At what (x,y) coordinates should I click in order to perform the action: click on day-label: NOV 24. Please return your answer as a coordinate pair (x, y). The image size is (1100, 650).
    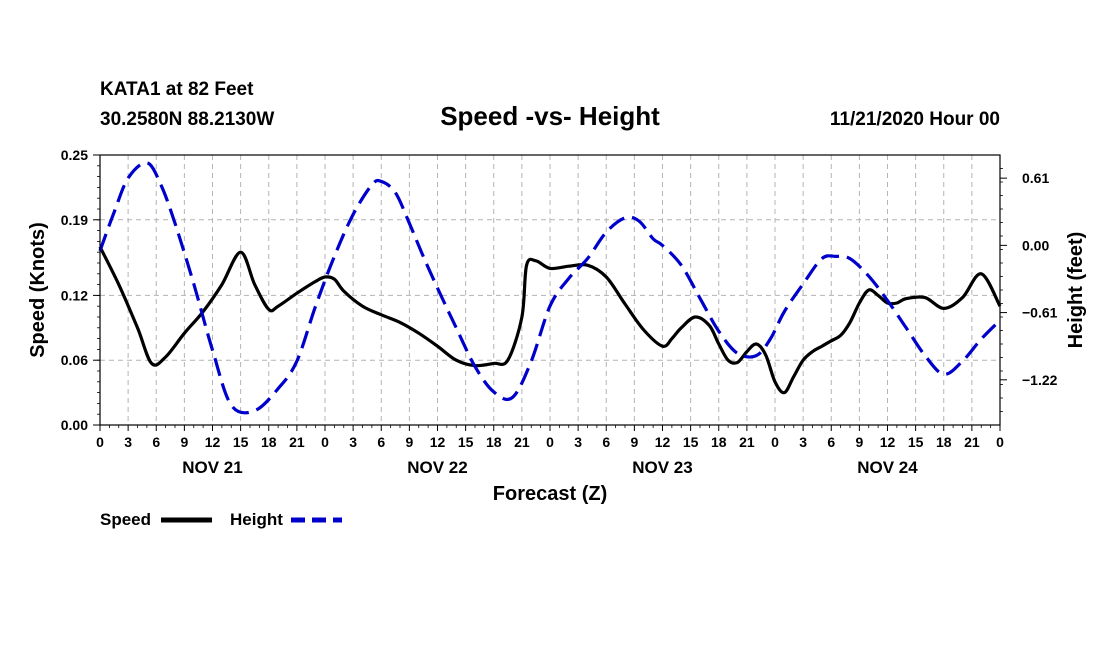
    Looking at the image, I should click on (887, 467).